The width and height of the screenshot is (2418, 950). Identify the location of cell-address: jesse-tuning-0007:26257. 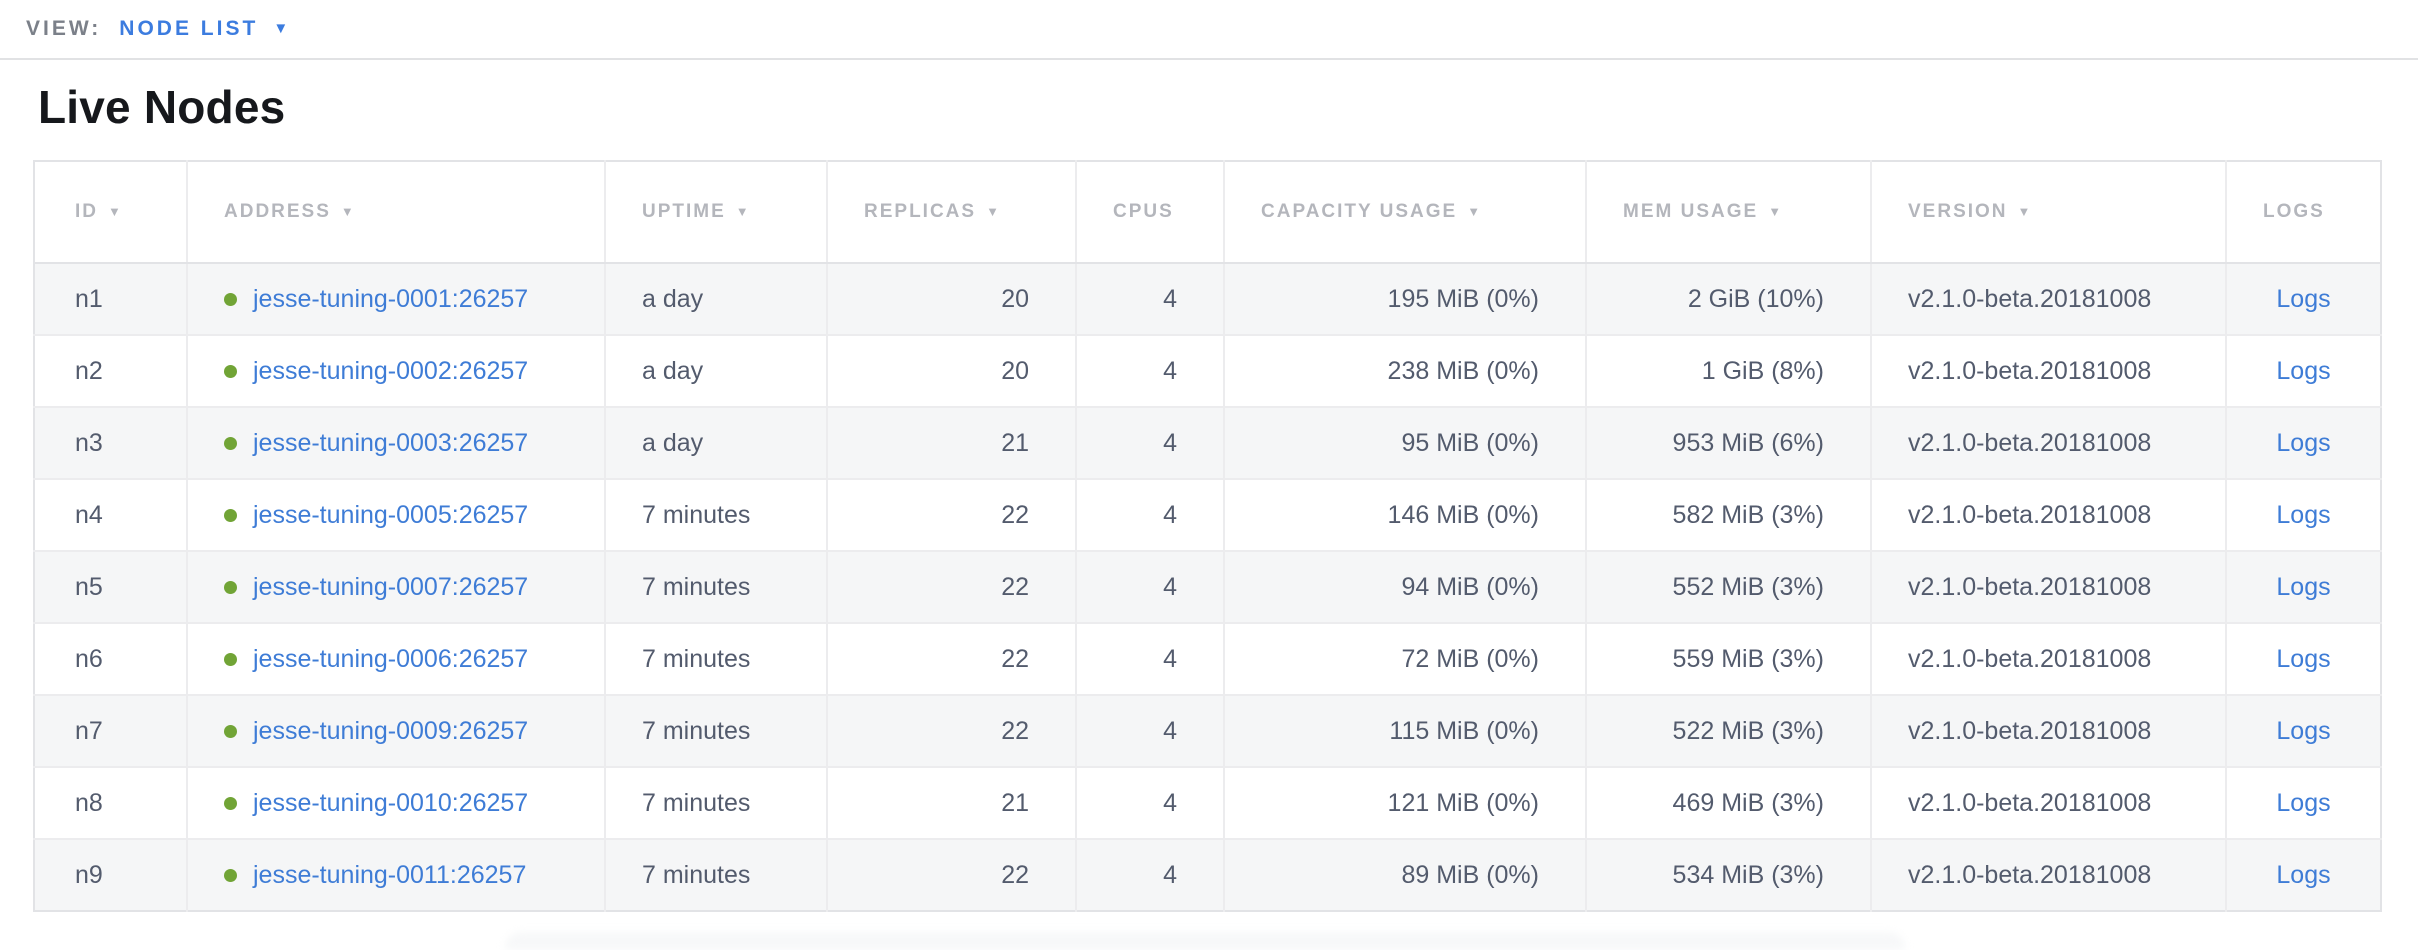
(395, 586).